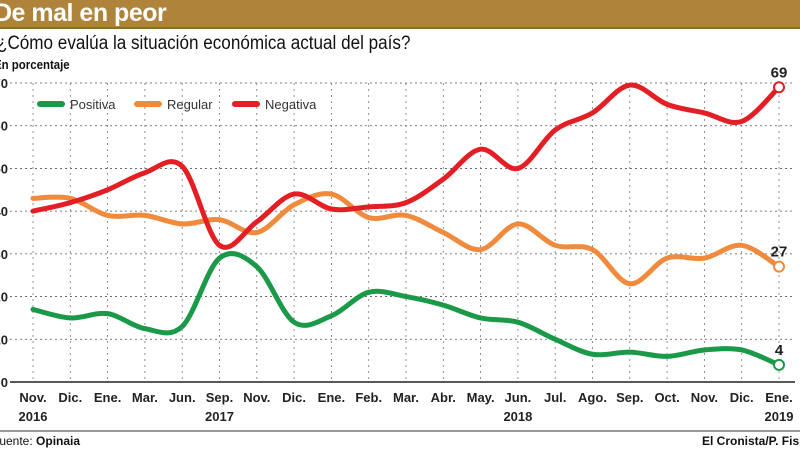 This screenshot has height=450, width=800. I want to click on legend-label: Positiva, so click(93, 104).